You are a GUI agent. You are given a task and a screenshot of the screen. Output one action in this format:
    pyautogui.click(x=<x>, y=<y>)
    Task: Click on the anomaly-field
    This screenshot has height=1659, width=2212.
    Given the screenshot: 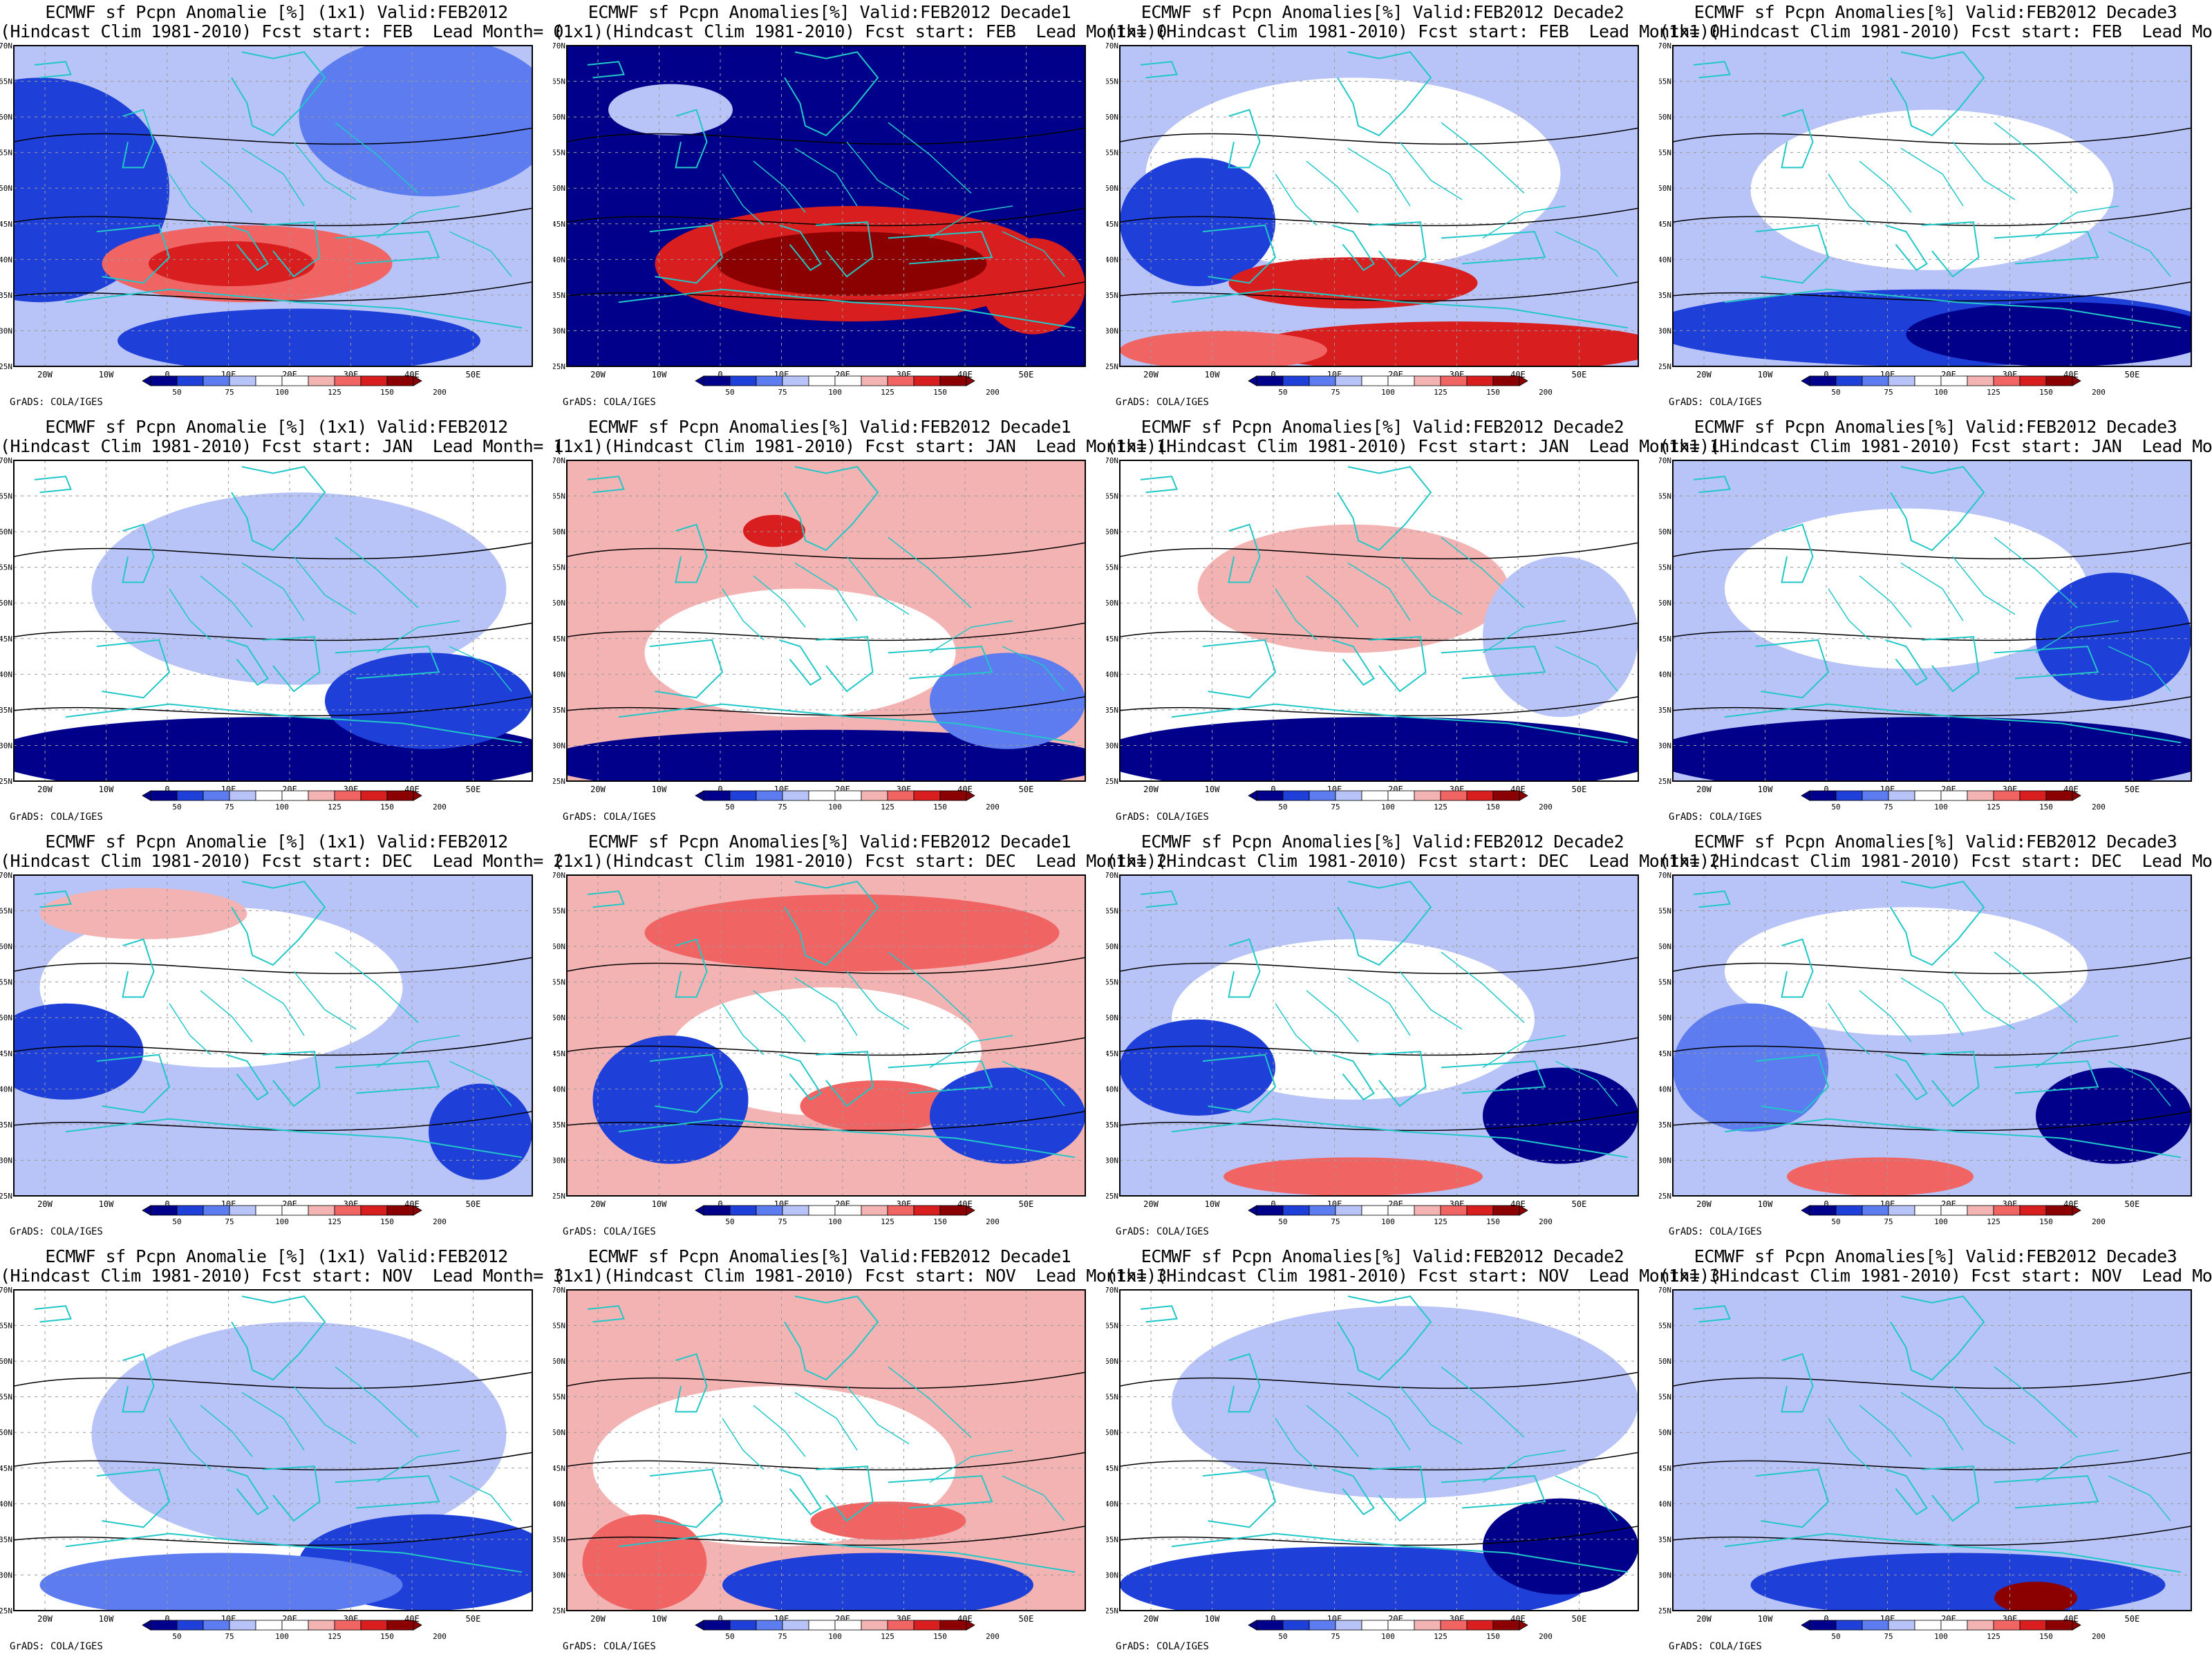 What is the action you would take?
    pyautogui.click(x=273, y=1450)
    